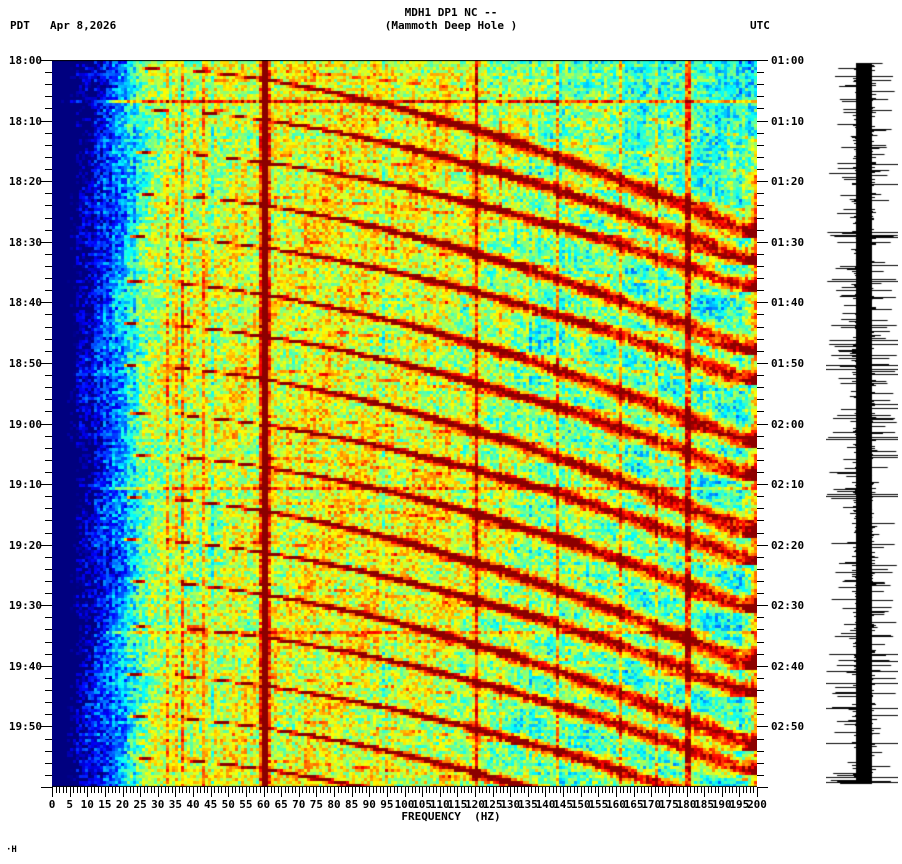  I want to click on freq-label: 150, so click(580, 804).